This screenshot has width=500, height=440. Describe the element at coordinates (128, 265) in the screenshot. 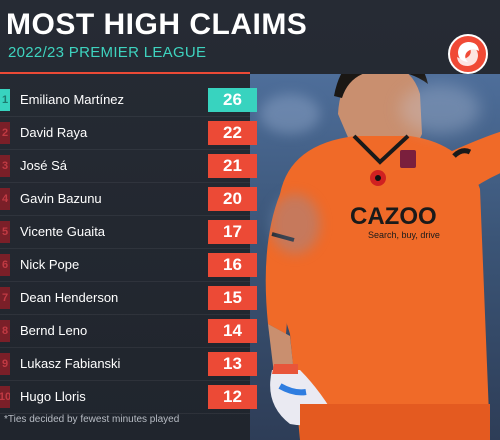

I see `table-row: 6 Nick Pope 16` at that location.